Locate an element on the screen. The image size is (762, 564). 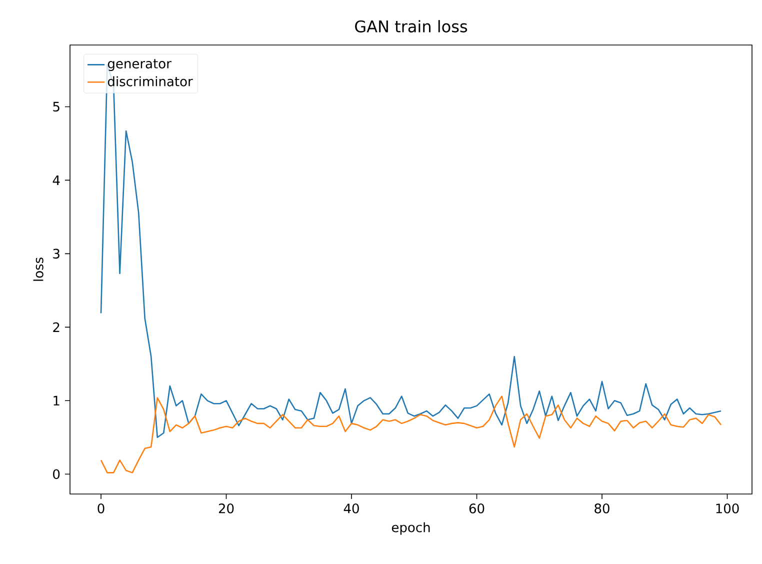
y-axis-title: loss is located at coordinates (38, 269).